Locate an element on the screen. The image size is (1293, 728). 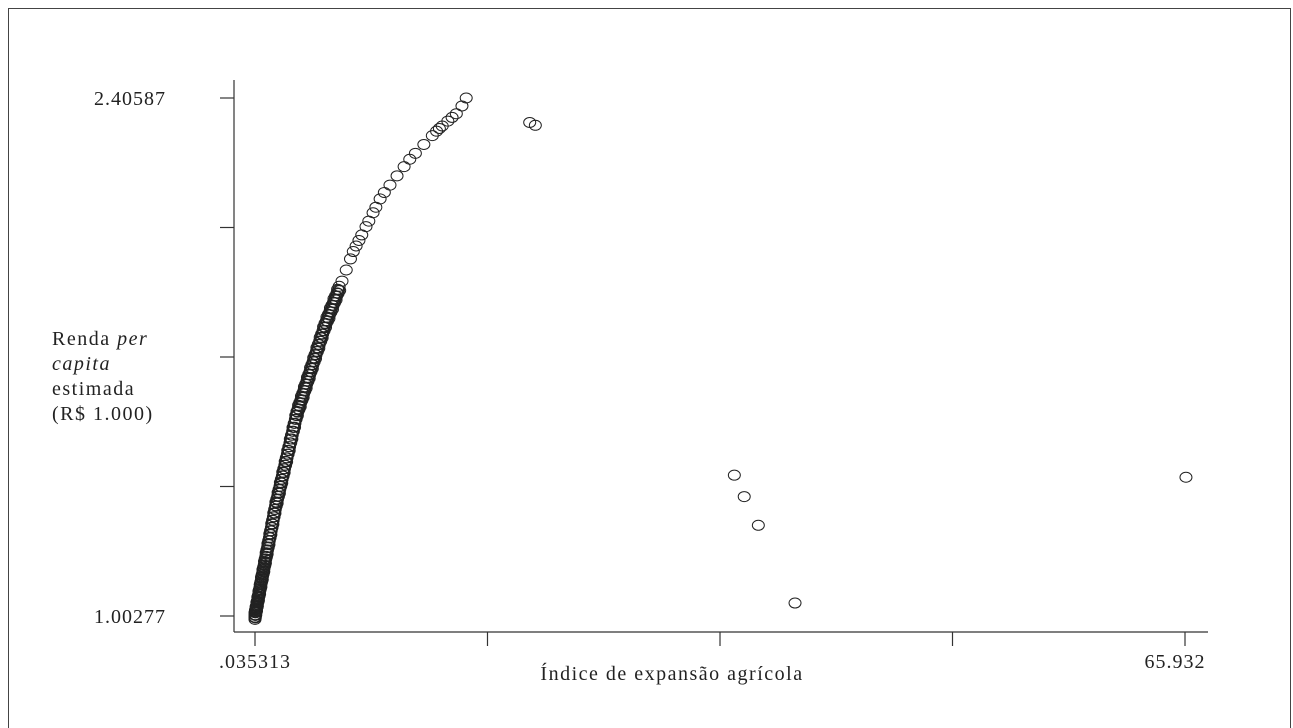
y-tick-label-min: 1.00277 is located at coordinates (130, 617).